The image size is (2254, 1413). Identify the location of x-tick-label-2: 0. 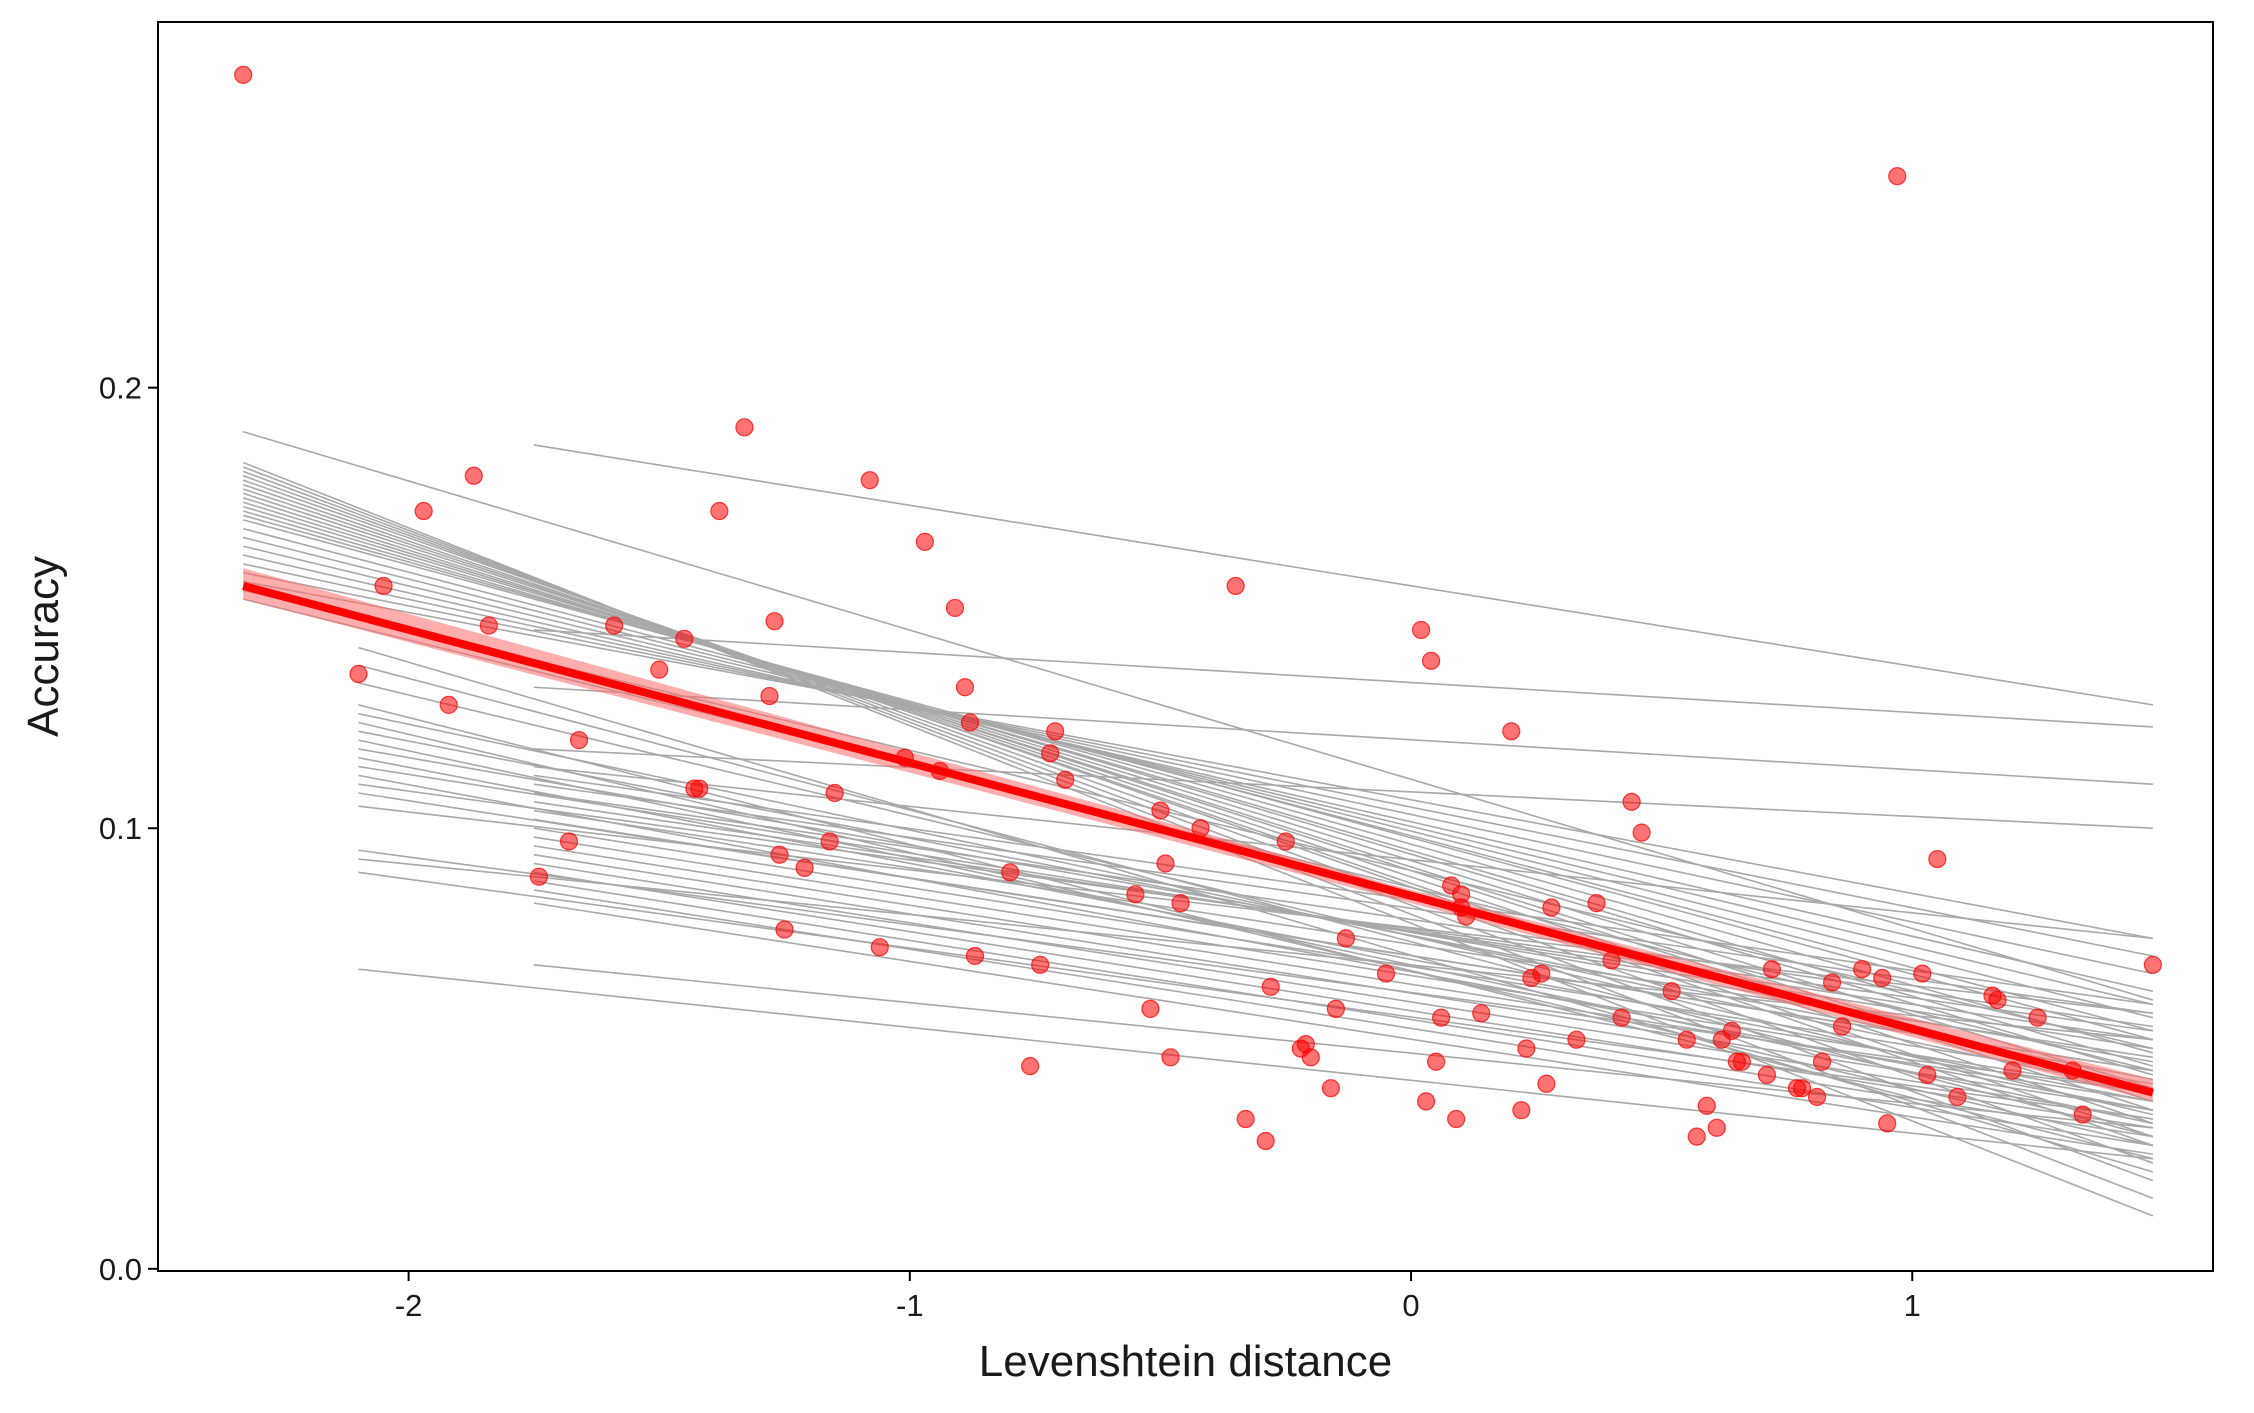
(1410, 1305).